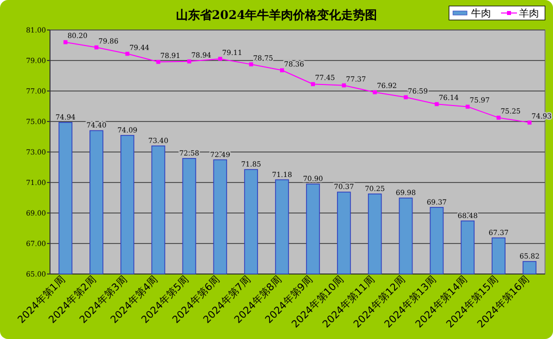 Image resolution: width=553 pixels, height=339 pixels. I want to click on legend-label: 羊肉, so click(529, 14).